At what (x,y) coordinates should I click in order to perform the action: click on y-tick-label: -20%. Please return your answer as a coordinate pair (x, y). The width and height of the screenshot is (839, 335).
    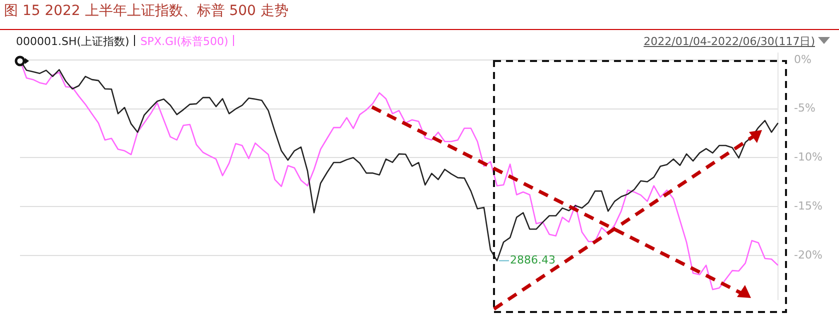
    Looking at the image, I should click on (808, 255).